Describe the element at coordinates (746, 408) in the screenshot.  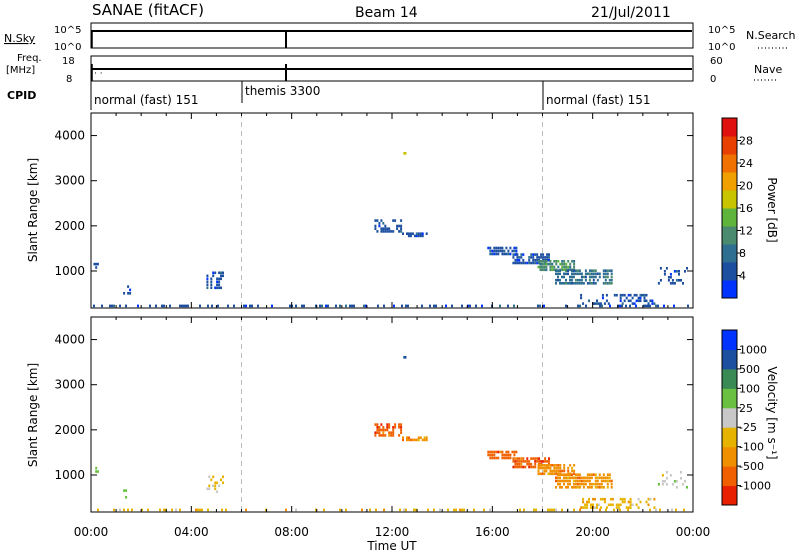
I see `colorbar-tick-label: 25` at that location.